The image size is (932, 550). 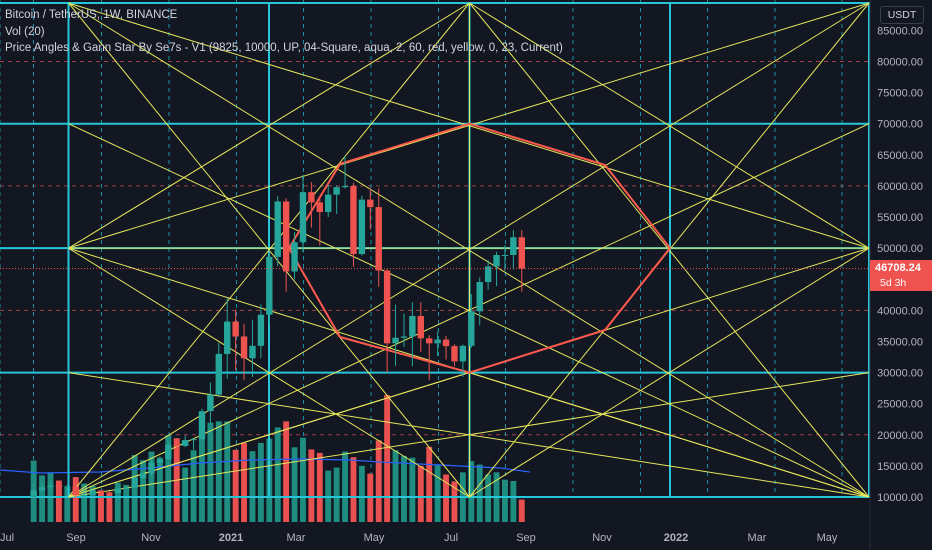 What do you see at coordinates (827, 538) in the screenshot?
I see `time-tick-label: May` at bounding box center [827, 538].